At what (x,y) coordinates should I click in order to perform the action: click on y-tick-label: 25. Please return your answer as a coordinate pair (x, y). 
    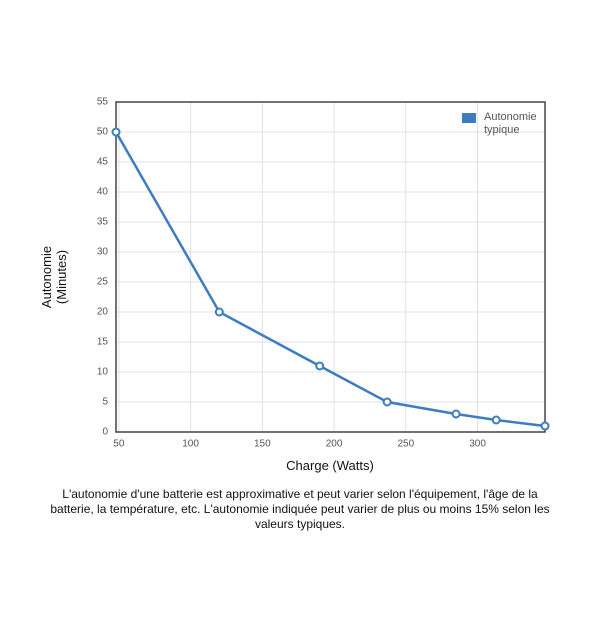
    Looking at the image, I should click on (103, 282).